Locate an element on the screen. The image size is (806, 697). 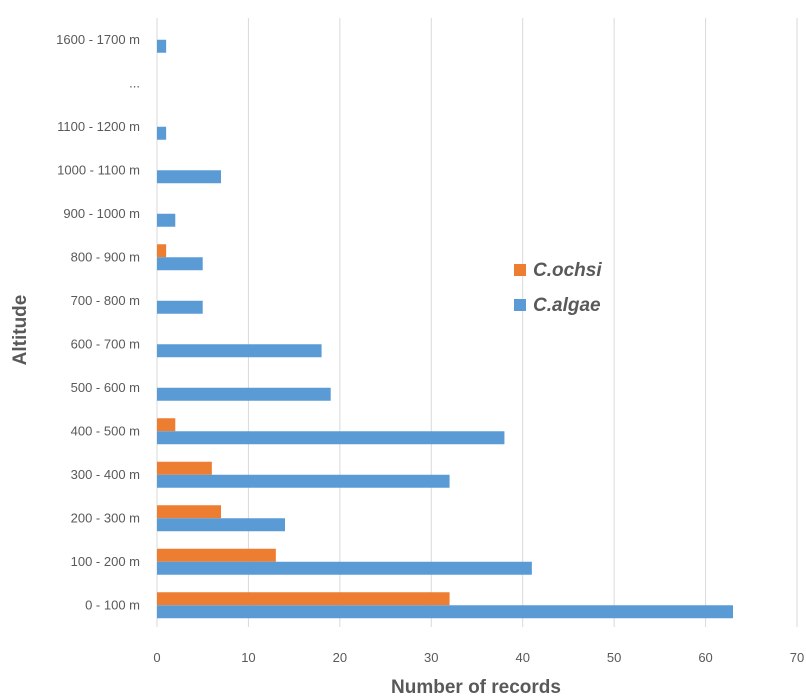
x-tick-labels: 0 10 20 30 40 50 60 70 is located at coordinates (478, 657).